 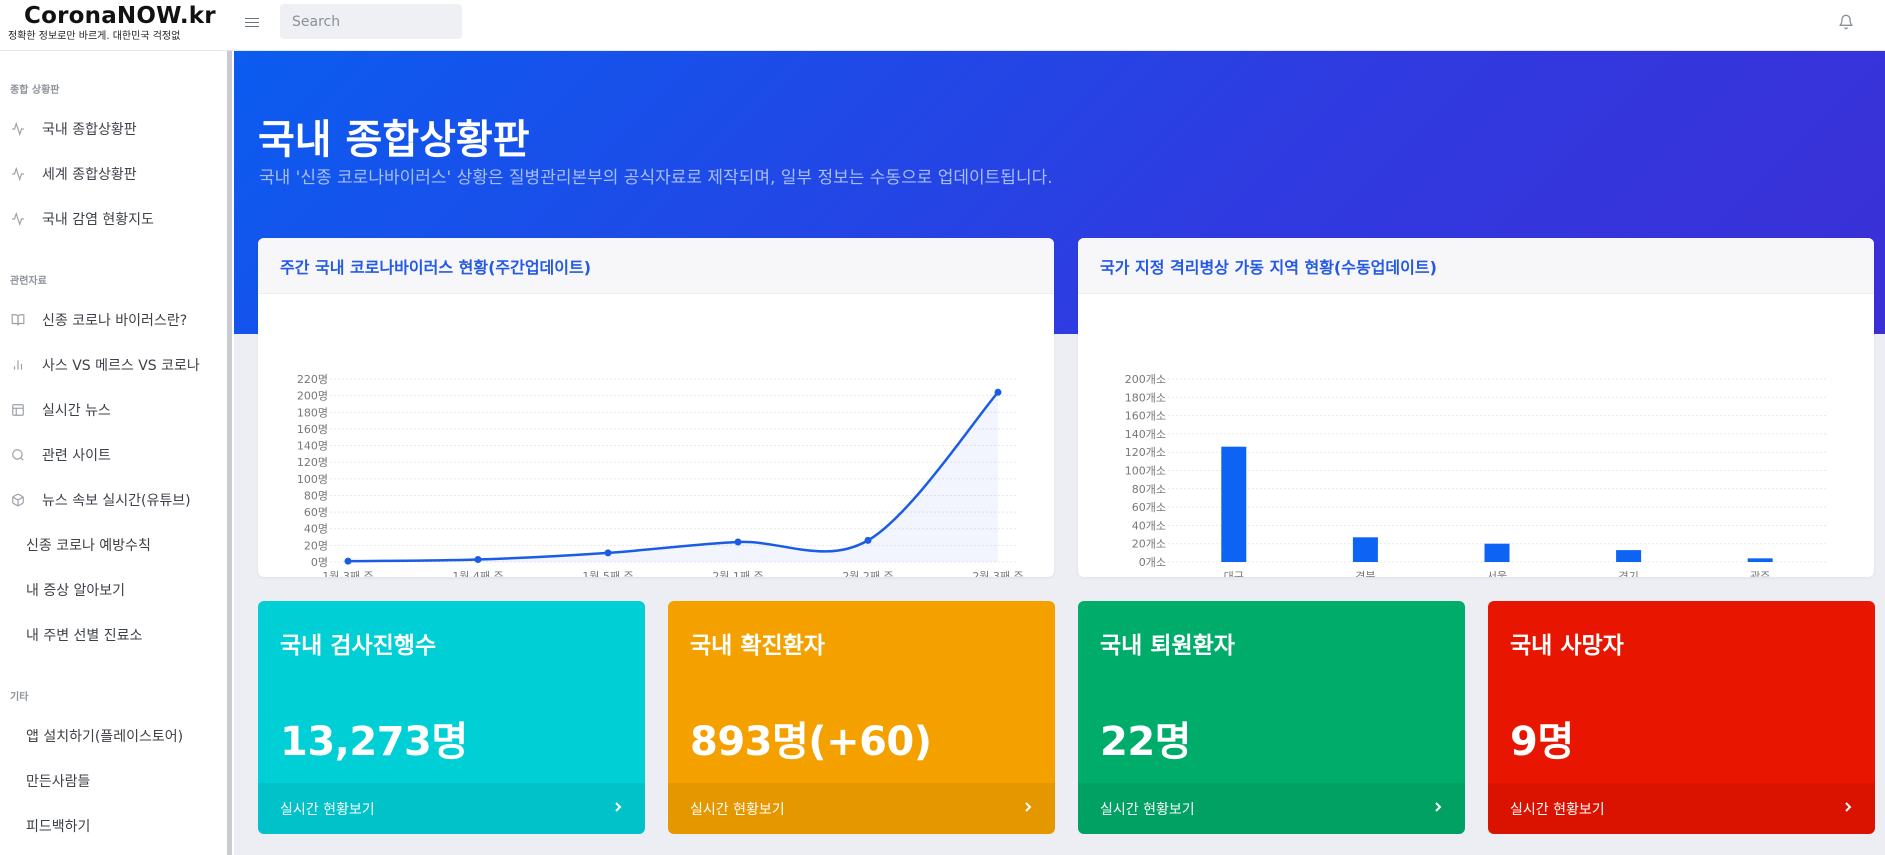 I want to click on y-tick-label: 0명, so click(x=319, y=562).